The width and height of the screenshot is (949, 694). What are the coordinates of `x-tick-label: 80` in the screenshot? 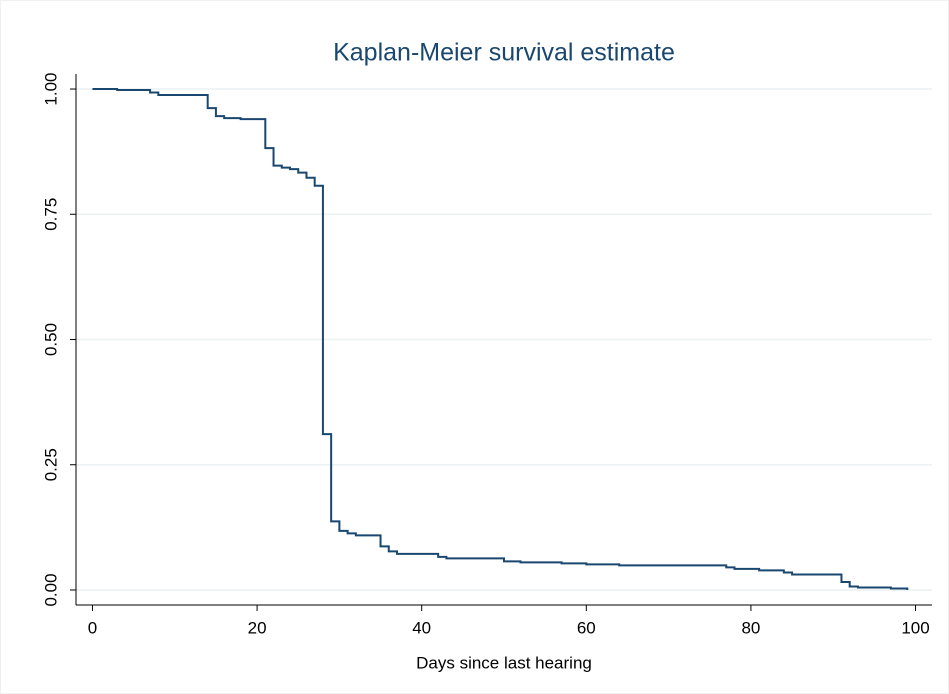 It's located at (750, 627).